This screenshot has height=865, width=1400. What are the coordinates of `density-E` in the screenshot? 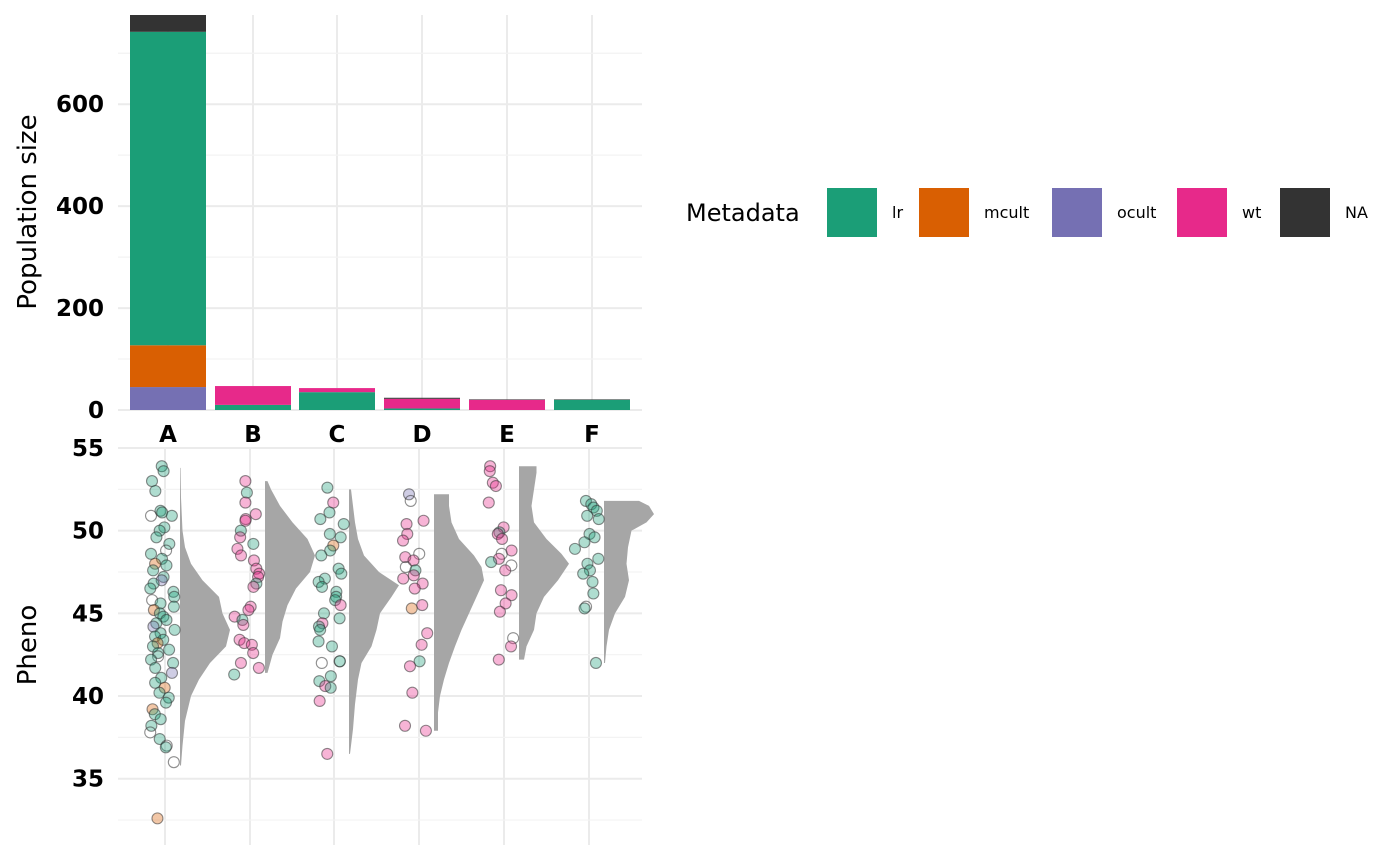 It's located at (544, 563).